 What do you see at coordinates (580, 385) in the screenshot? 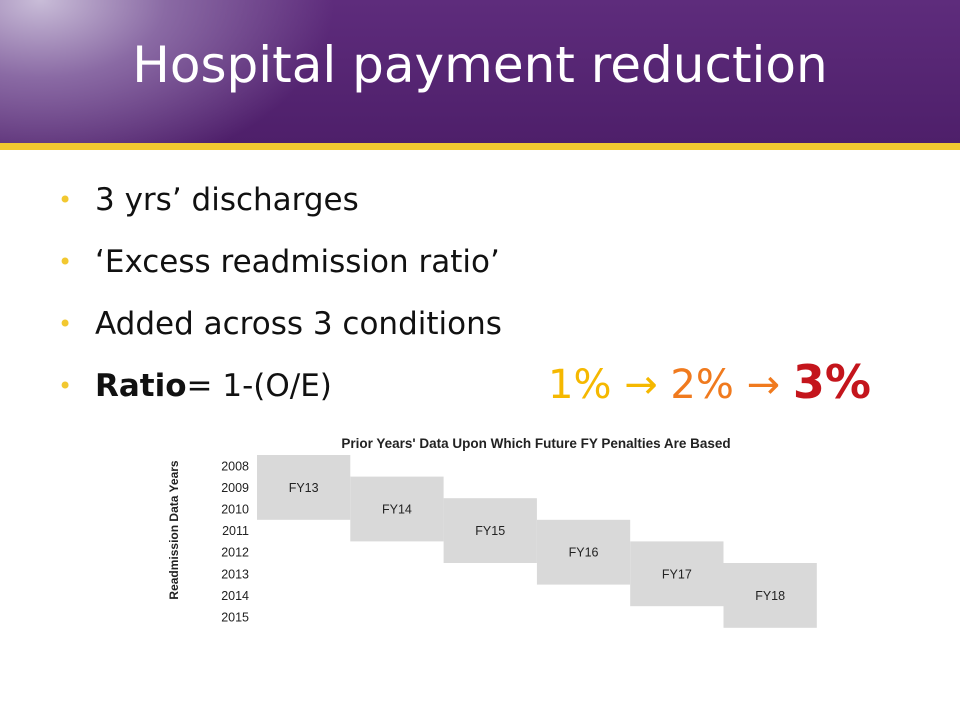
I see `penalty-step-1: 1%` at bounding box center [580, 385].